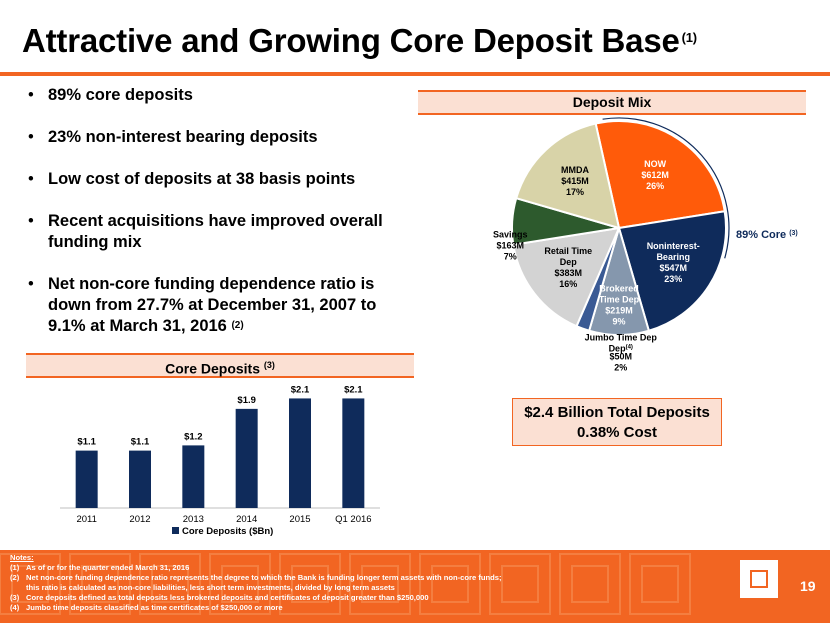 This screenshot has width=830, height=623. Describe the element at coordinates (353, 453) in the screenshot. I see `bar-q1-2016` at that location.